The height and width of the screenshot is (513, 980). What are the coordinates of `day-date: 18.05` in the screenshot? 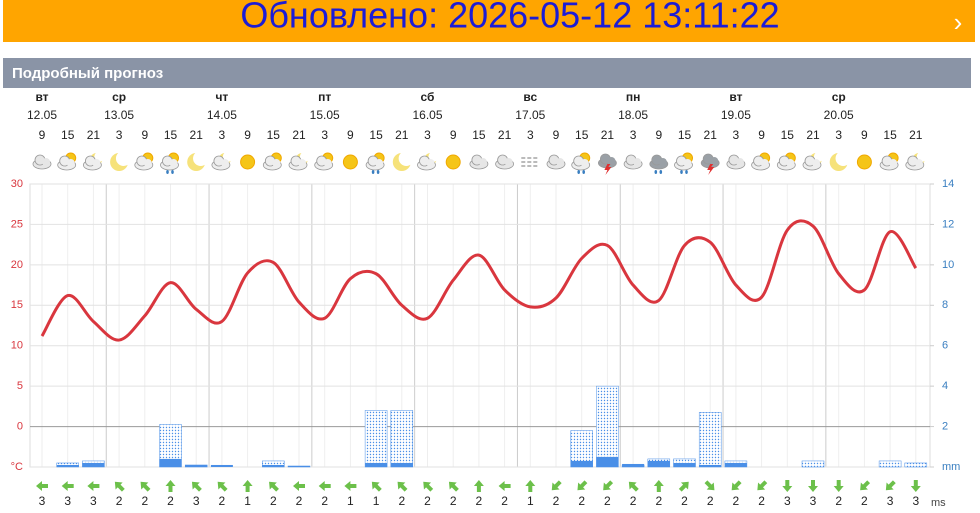 It's located at (633, 115).